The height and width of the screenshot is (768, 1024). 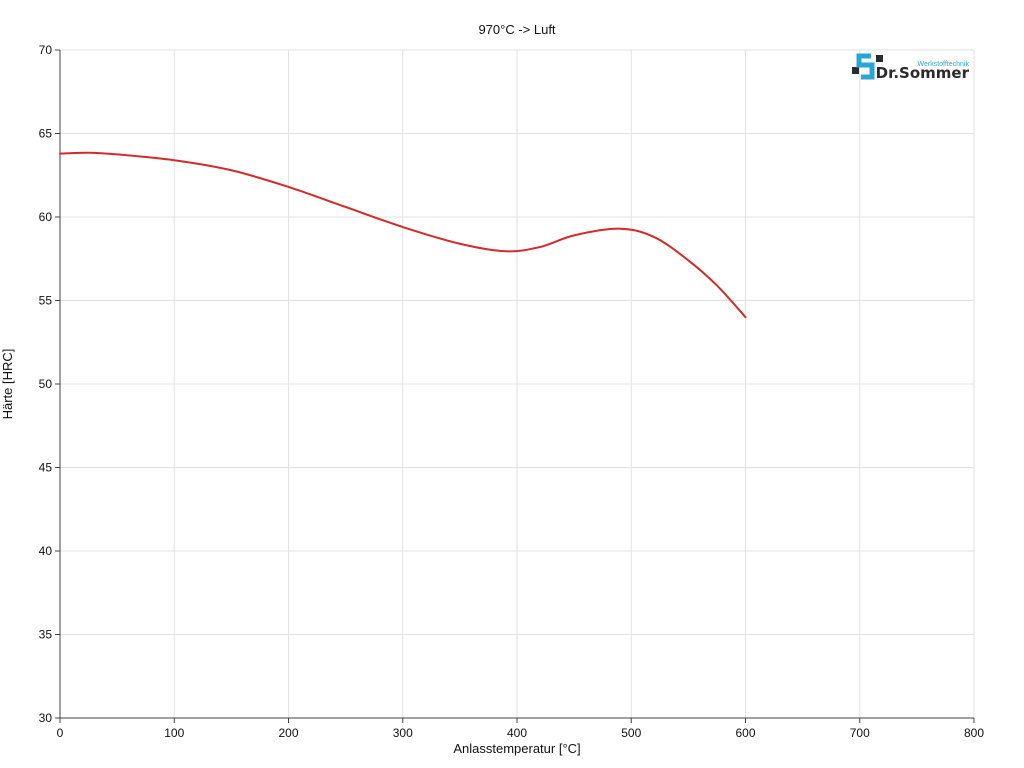 I want to click on x-tick-label: 400, so click(x=517, y=733).